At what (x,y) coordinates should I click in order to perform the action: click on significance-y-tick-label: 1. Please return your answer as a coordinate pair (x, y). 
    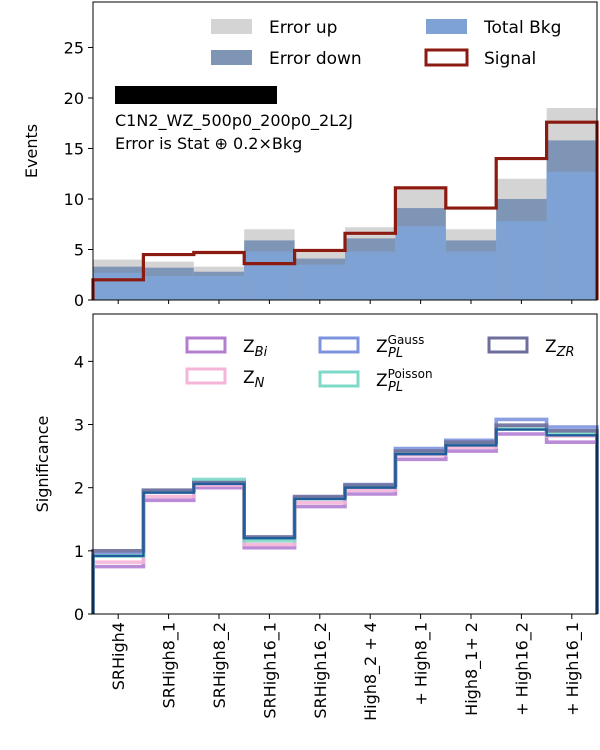
    Looking at the image, I should click on (79, 551).